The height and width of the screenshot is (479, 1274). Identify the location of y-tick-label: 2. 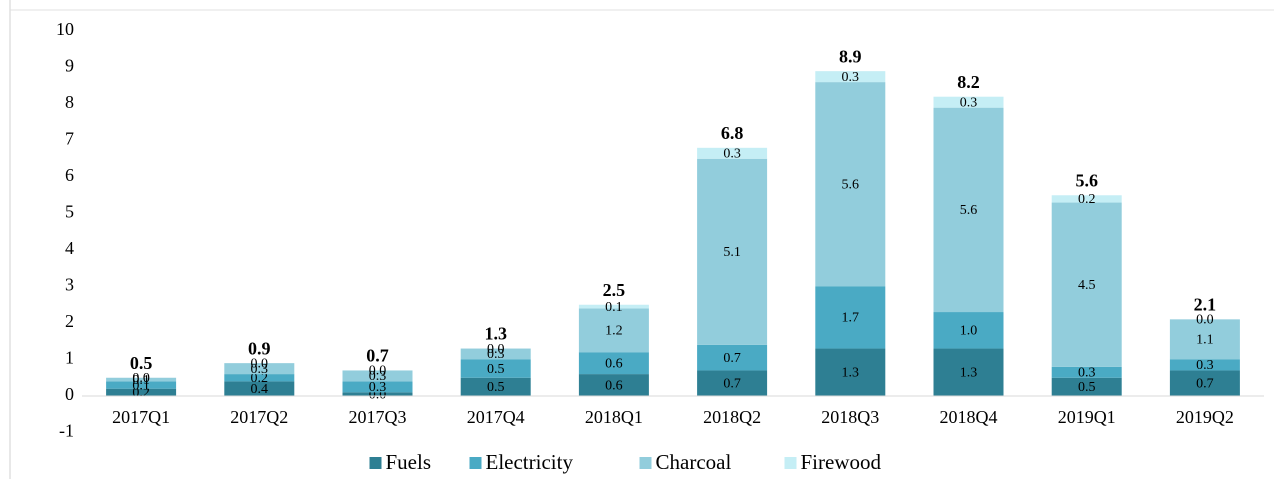
(69, 321).